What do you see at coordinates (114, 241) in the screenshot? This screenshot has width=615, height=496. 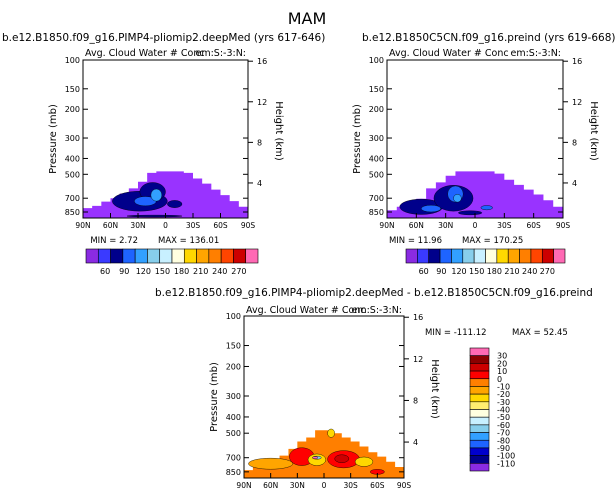 I see `stat-min: MIN = 2.72` at bounding box center [114, 241].